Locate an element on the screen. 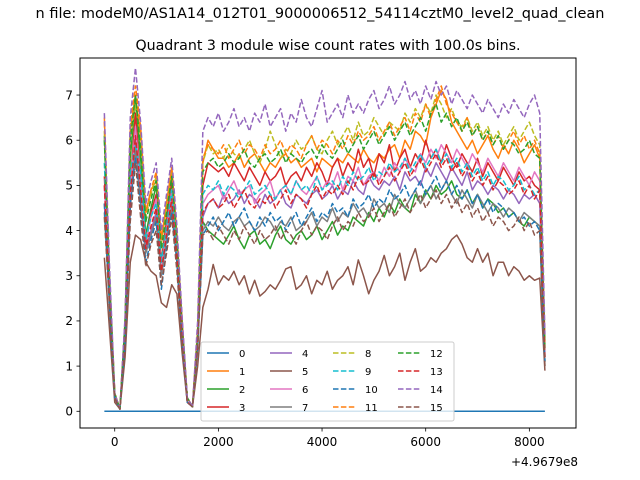  y-tick-label: 5 is located at coordinates (69, 186).